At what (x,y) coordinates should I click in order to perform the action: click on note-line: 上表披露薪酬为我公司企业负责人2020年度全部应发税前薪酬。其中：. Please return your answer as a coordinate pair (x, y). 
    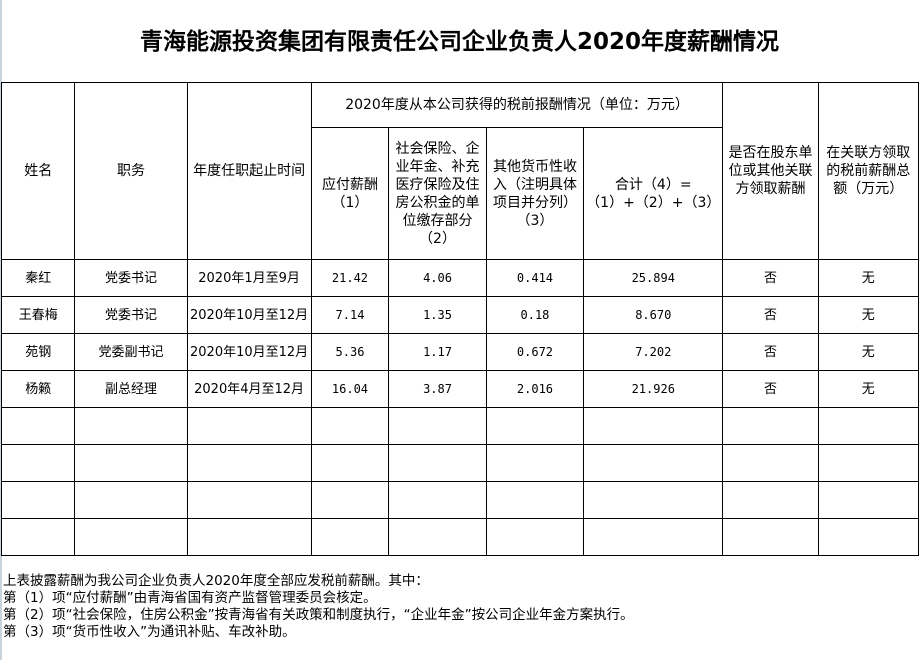
    Looking at the image, I should click on (216, 581).